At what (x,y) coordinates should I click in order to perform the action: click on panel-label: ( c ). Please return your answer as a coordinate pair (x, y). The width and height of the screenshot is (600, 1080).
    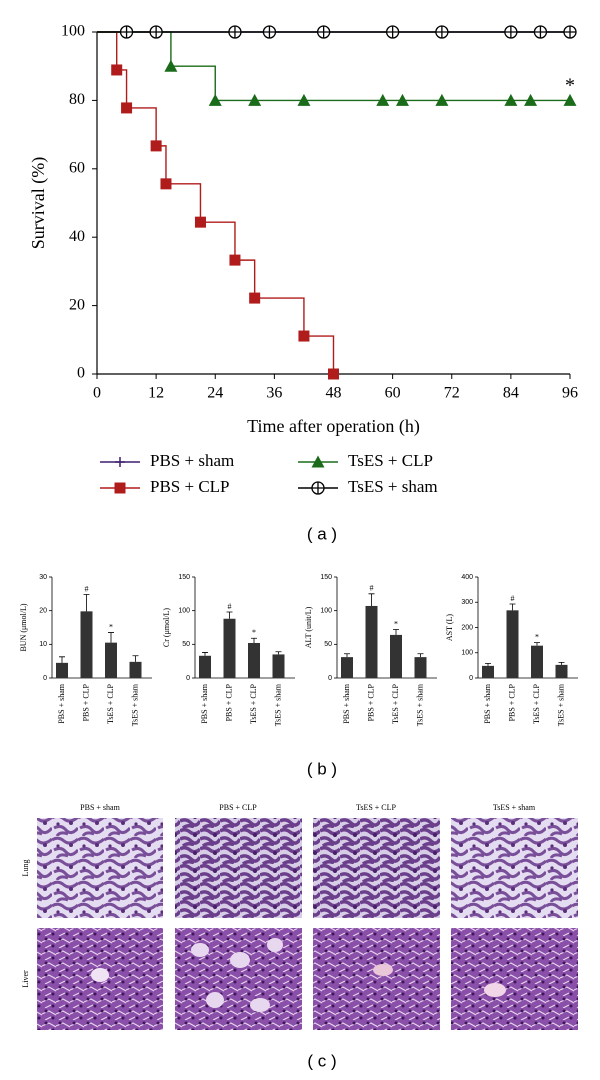
    Looking at the image, I should click on (321, 1060).